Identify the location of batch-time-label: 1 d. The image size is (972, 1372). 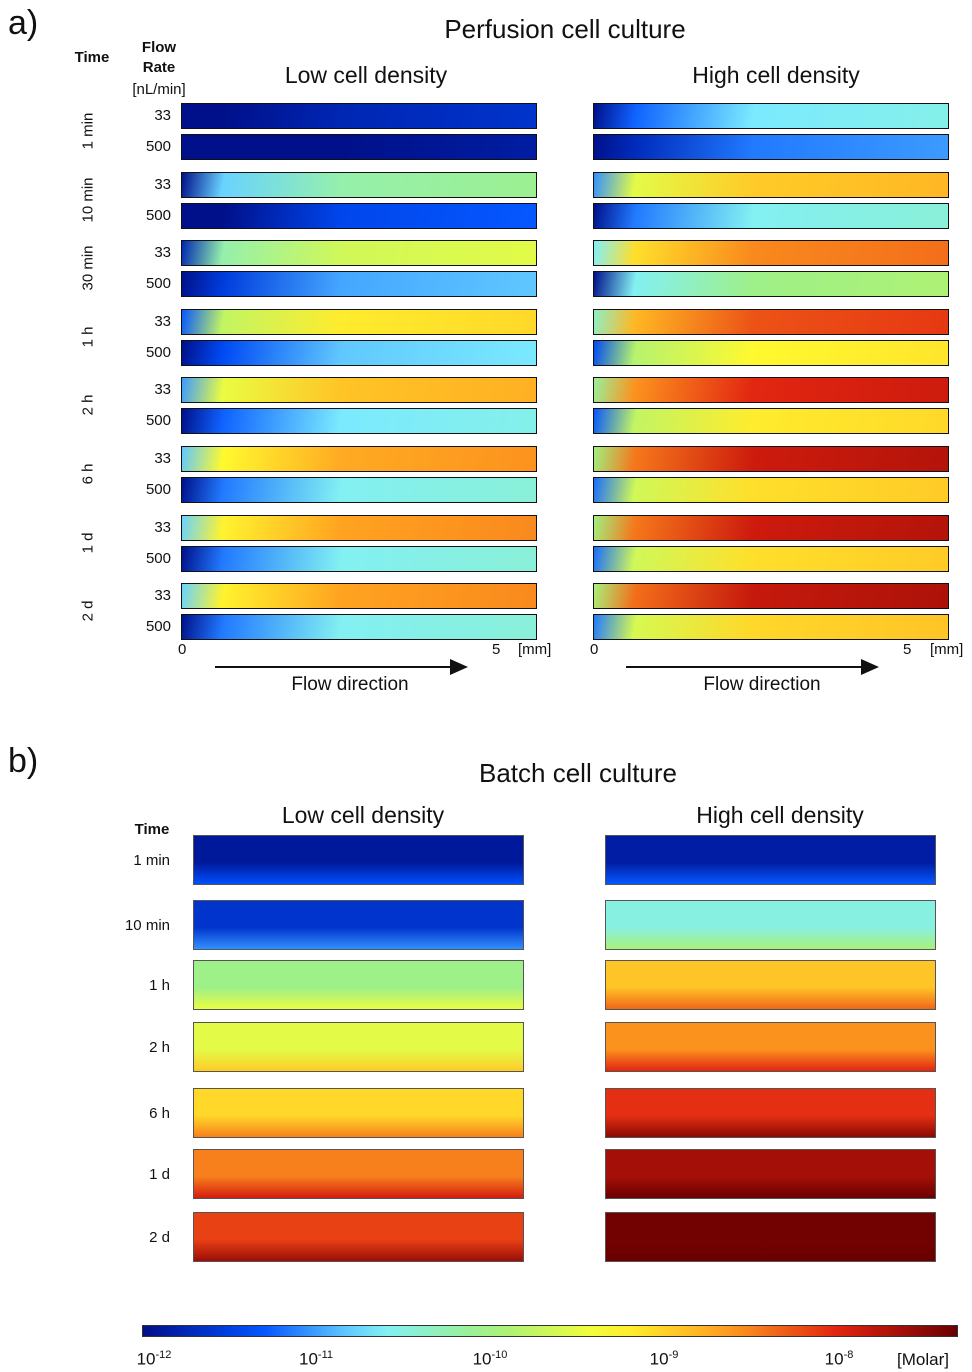
(159, 1174).